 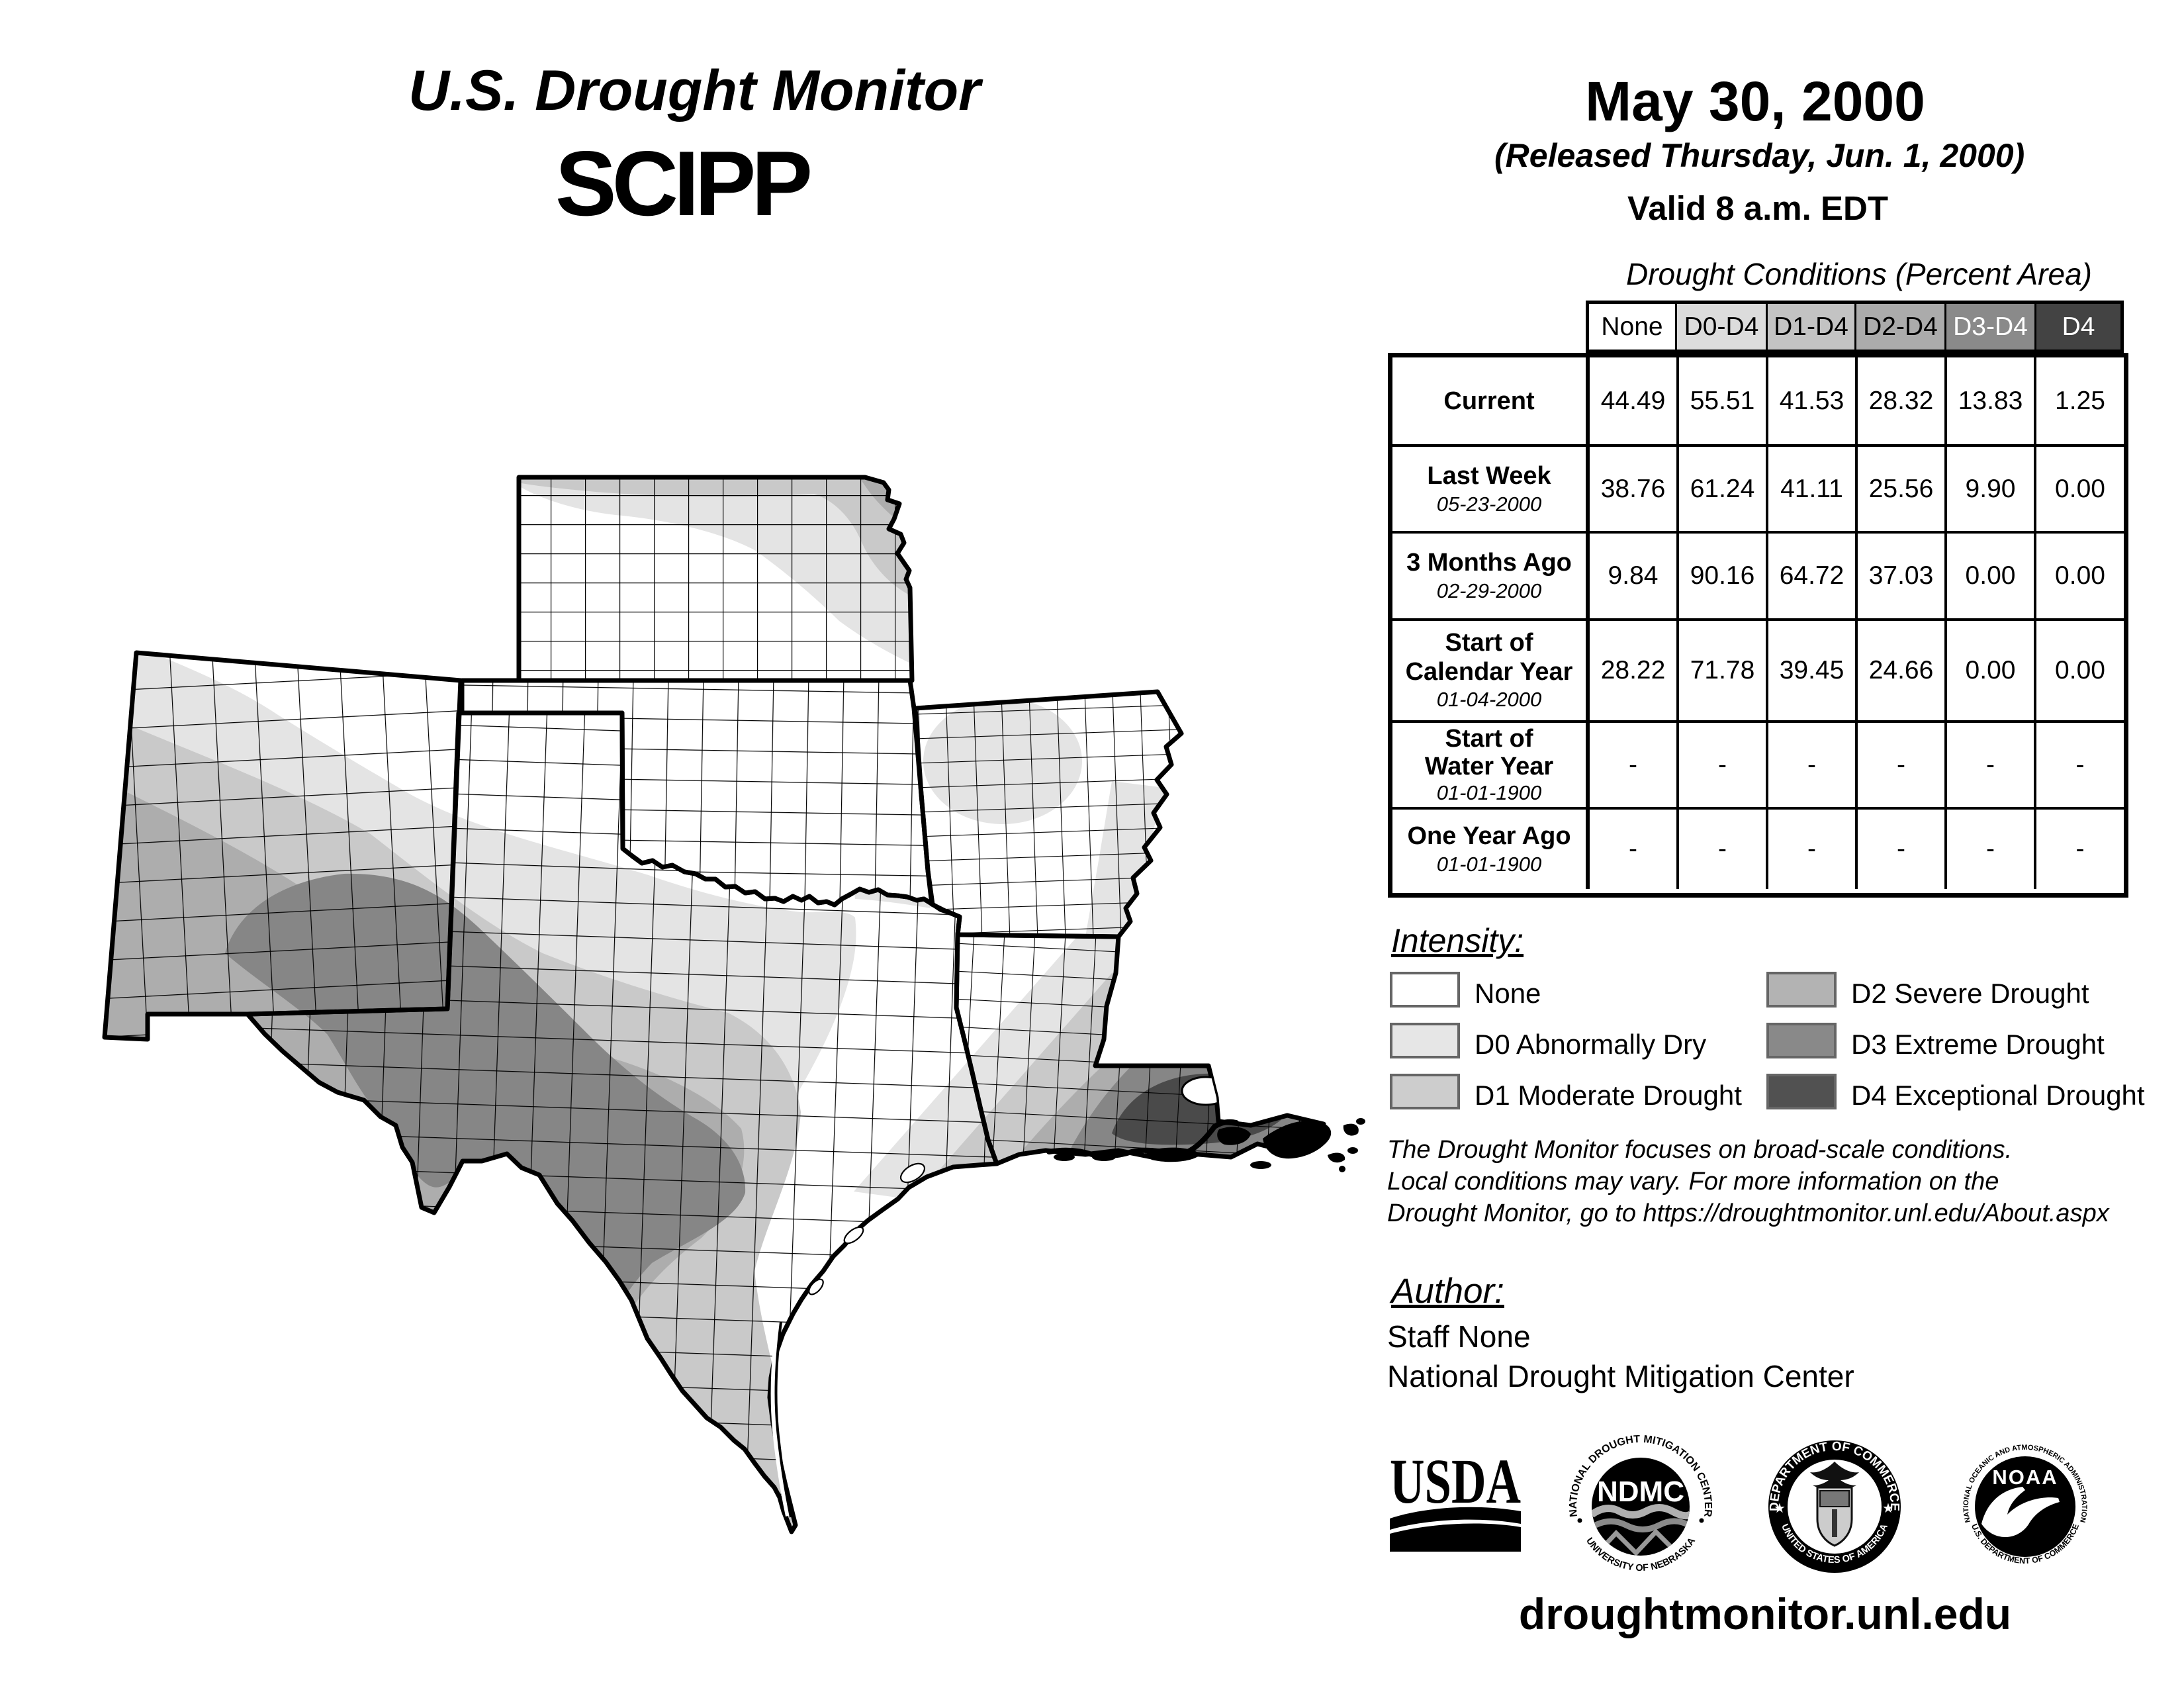 What do you see at coordinates (1641, 1492) in the screenshot?
I see `svg-text: NDMC` at bounding box center [1641, 1492].